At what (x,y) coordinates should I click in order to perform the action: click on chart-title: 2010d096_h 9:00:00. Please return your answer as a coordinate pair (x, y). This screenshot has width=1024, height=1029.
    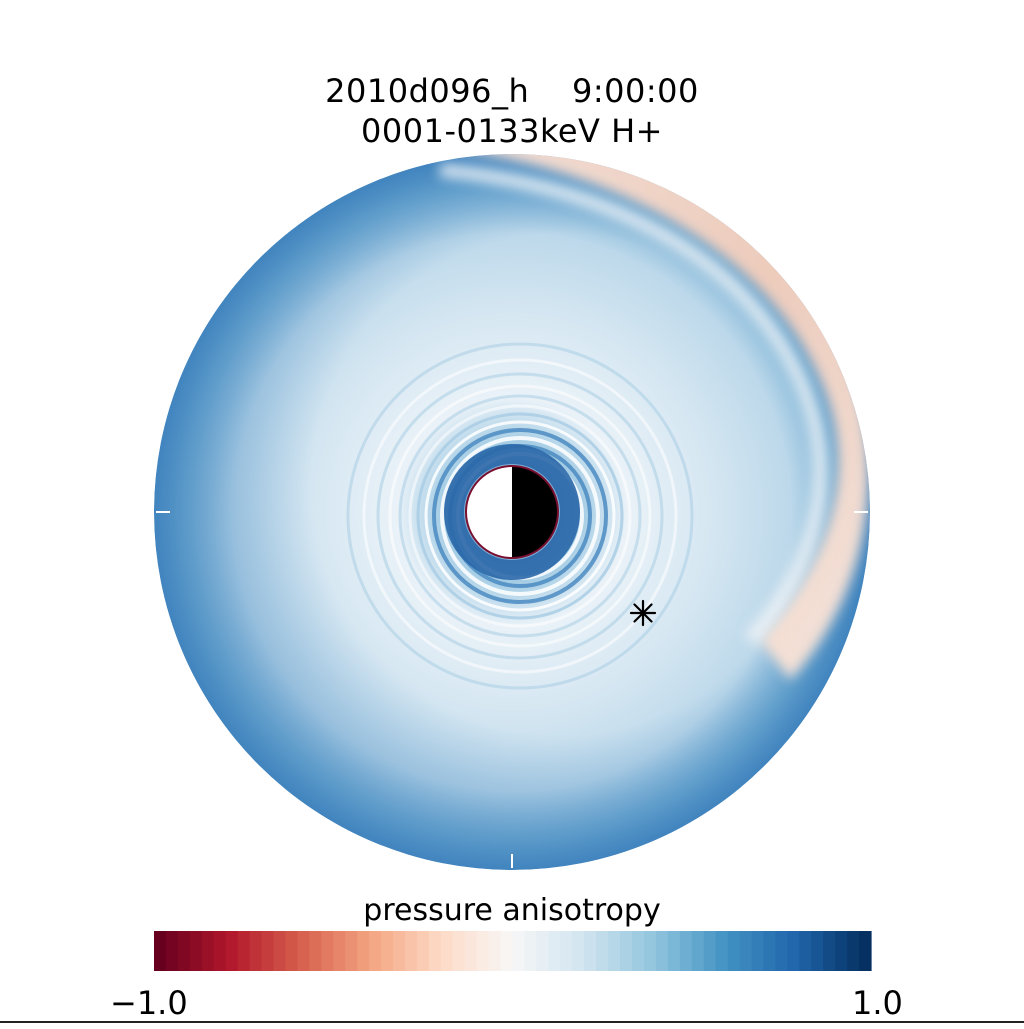
    Looking at the image, I should click on (512, 91).